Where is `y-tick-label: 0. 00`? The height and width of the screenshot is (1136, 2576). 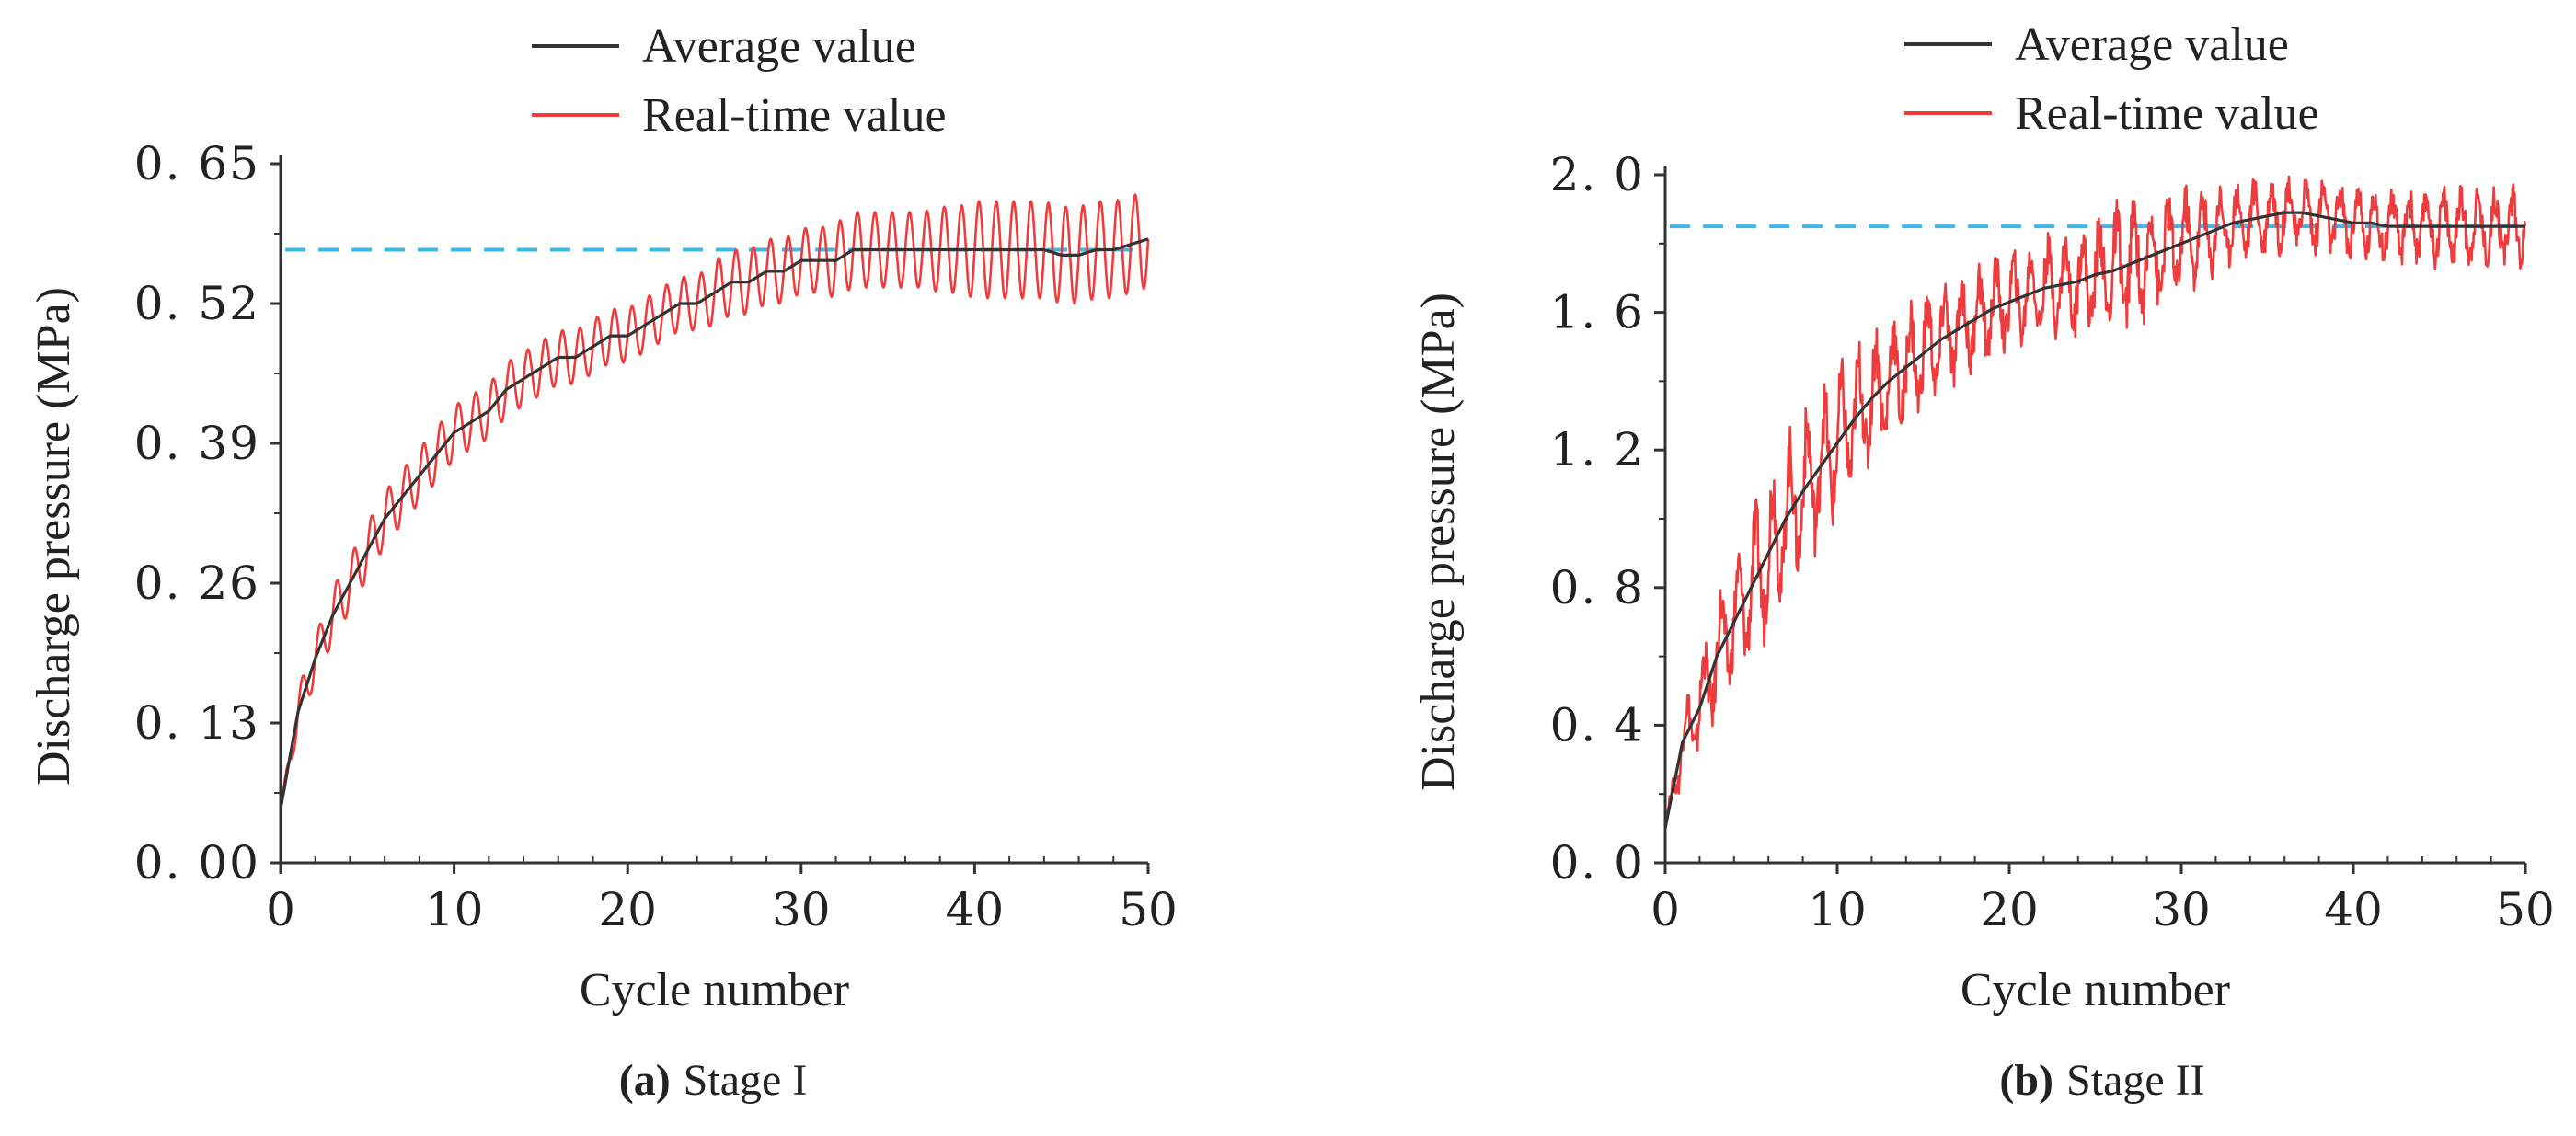
y-tick-label: 0. 00 is located at coordinates (197, 863).